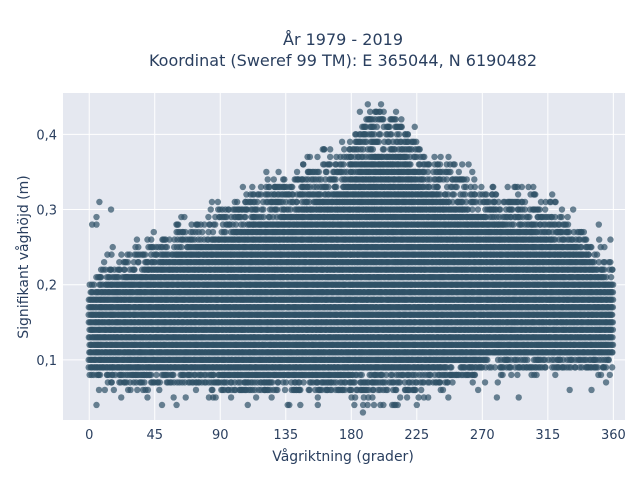 This screenshot has height=480, width=640. What do you see at coordinates (343, 39) in the screenshot?
I see `chart-title-line1: År 1979 - 2019` at bounding box center [343, 39].